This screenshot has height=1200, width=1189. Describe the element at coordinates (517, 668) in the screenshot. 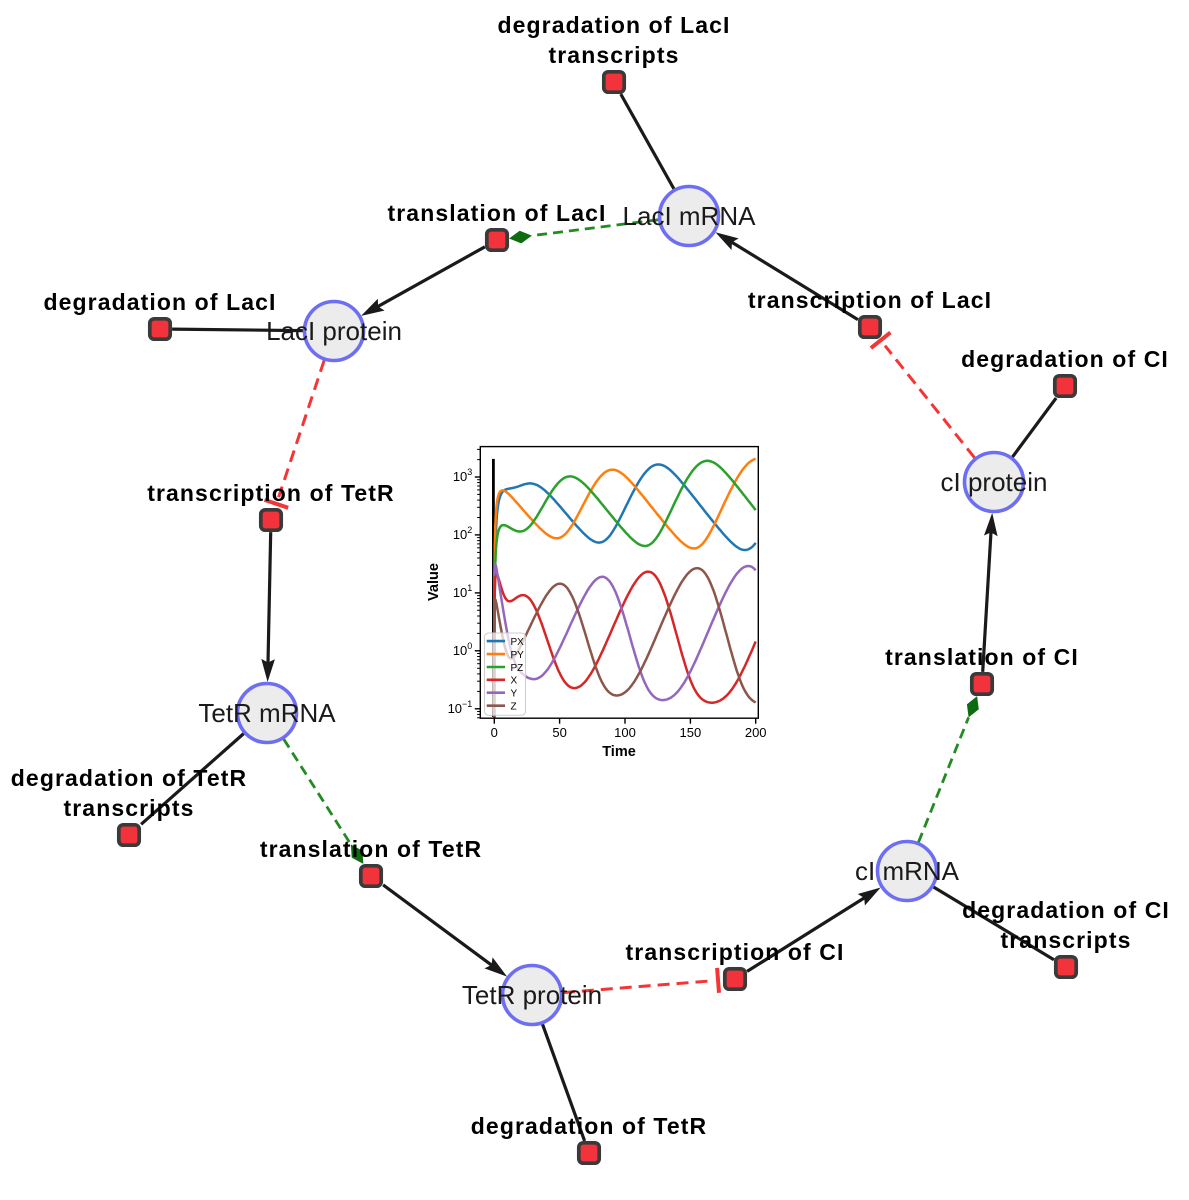

I see `svg-text: PZ` at that location.